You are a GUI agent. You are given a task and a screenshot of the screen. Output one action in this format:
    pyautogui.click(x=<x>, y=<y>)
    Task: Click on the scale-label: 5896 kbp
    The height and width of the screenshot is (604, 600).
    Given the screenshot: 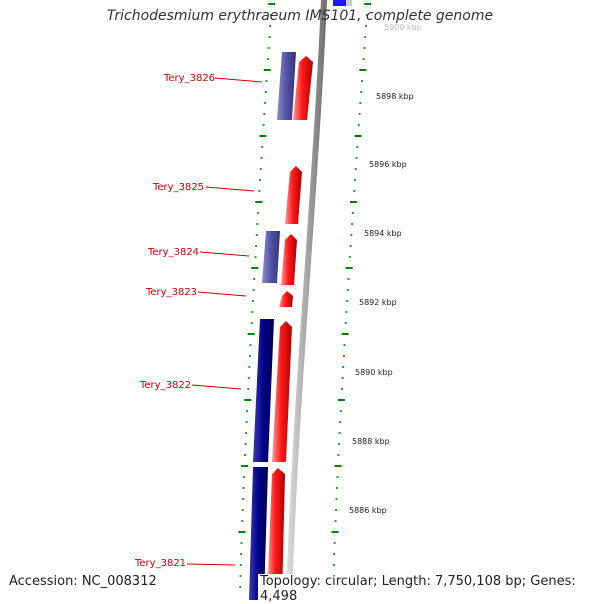 What is the action you would take?
    pyautogui.click(x=388, y=164)
    